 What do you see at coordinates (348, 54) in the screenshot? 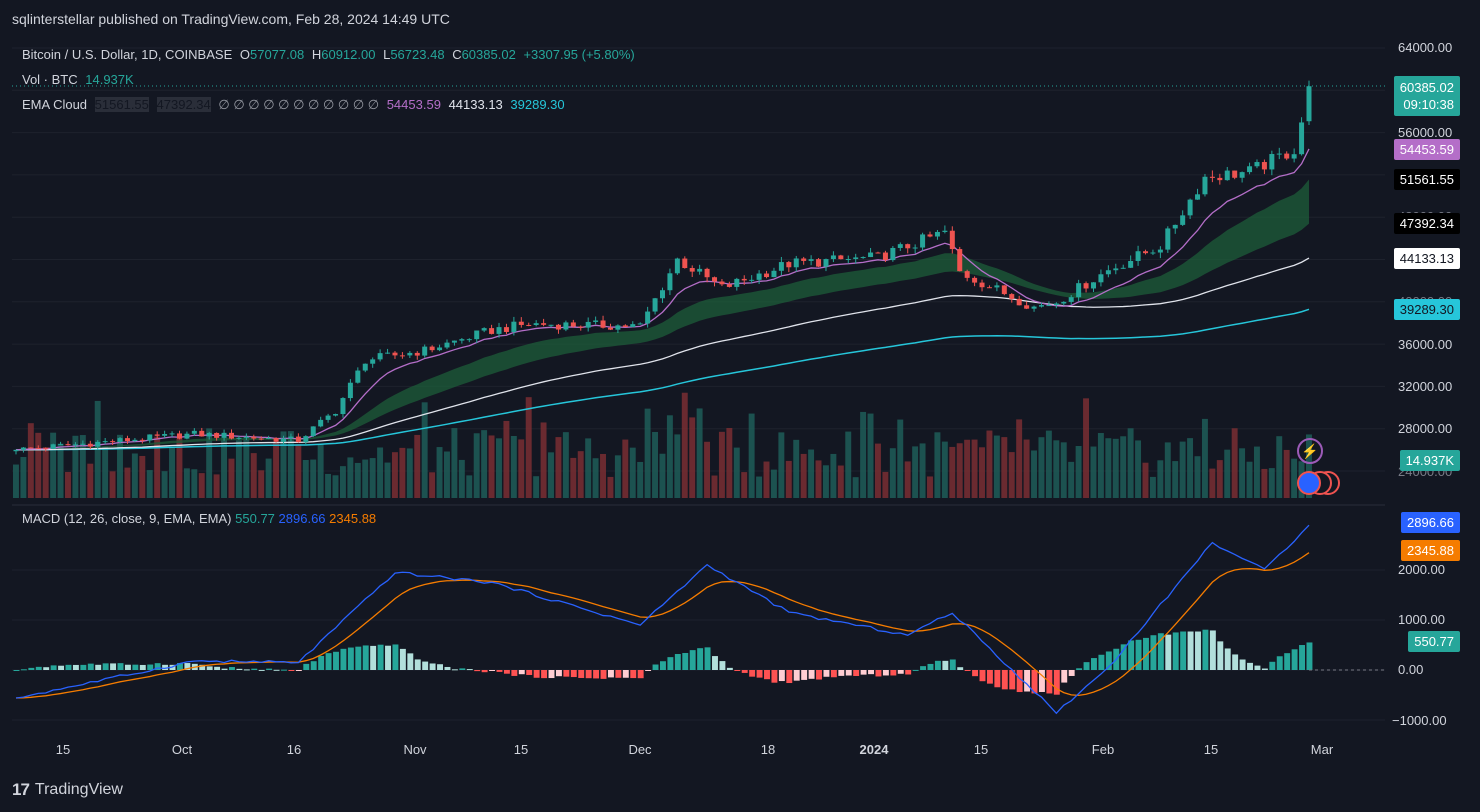
I see `high-value: 60912.00` at bounding box center [348, 54].